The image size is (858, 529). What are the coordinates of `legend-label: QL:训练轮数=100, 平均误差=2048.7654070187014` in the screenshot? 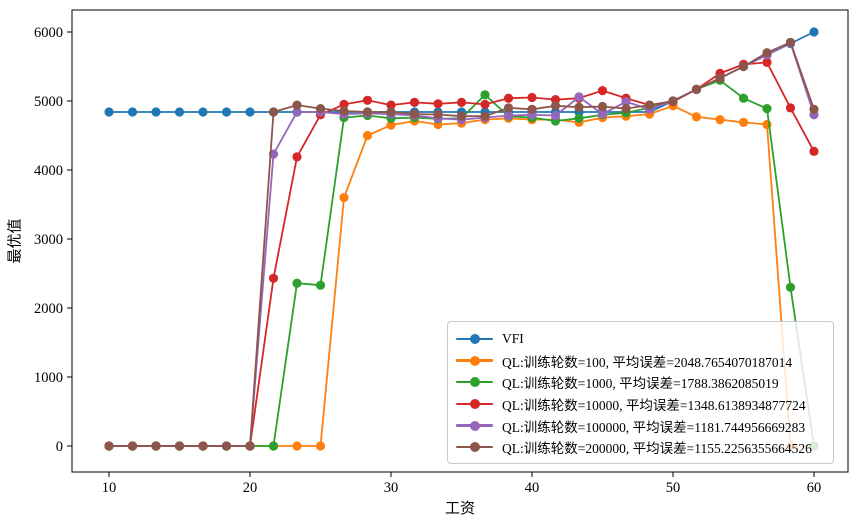 It's located at (647, 362).